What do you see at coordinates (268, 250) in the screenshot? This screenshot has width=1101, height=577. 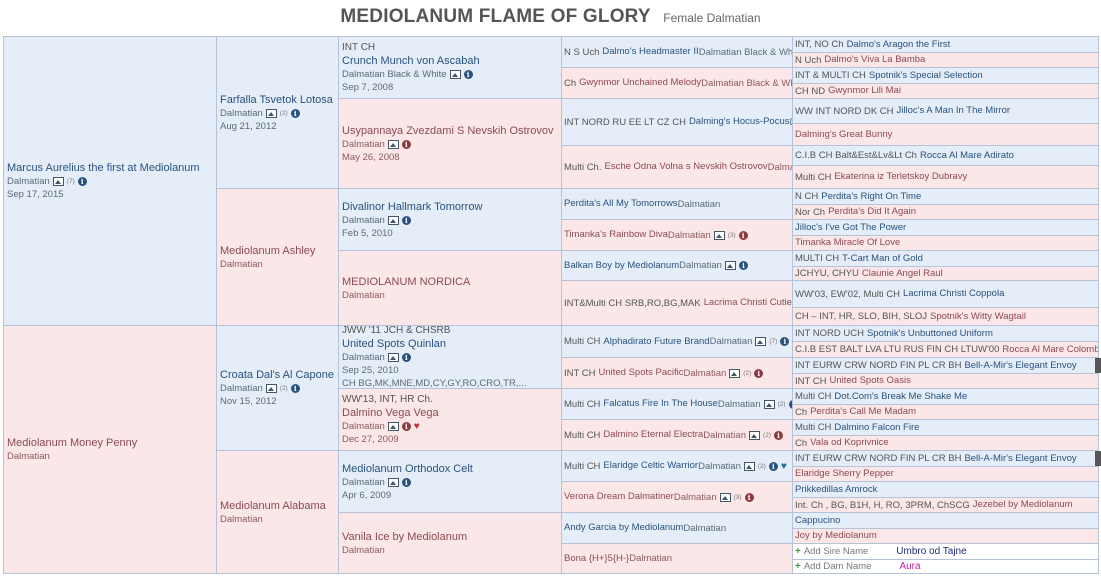 I see `dog-name-link: Mediolanum Ashley` at bounding box center [268, 250].